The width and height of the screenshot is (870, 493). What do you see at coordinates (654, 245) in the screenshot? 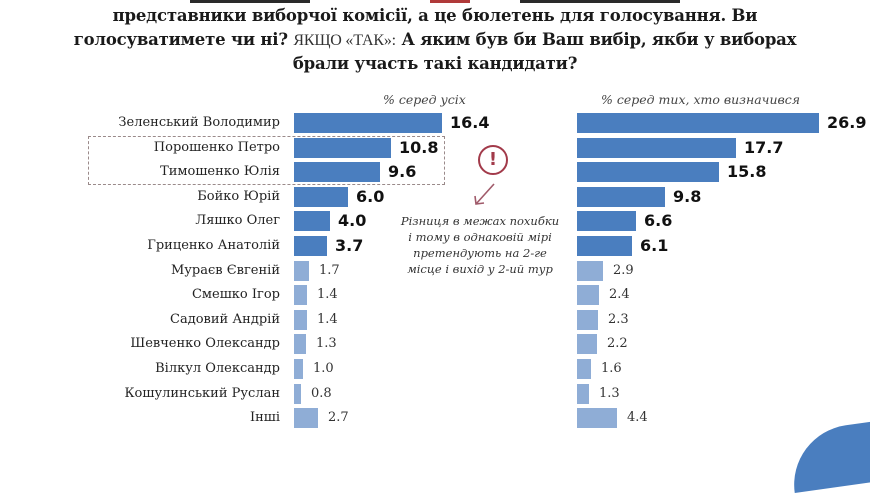
I see `right-value-label: 6.1` at bounding box center [654, 245].